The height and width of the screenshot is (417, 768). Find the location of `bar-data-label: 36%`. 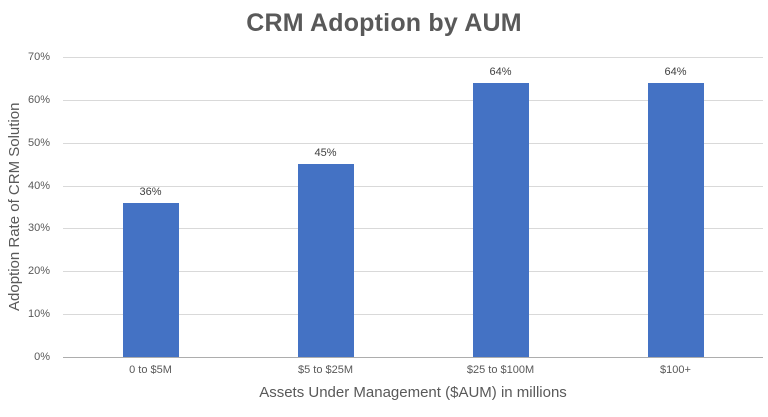

bar-data-label: 36% is located at coordinates (150, 191).